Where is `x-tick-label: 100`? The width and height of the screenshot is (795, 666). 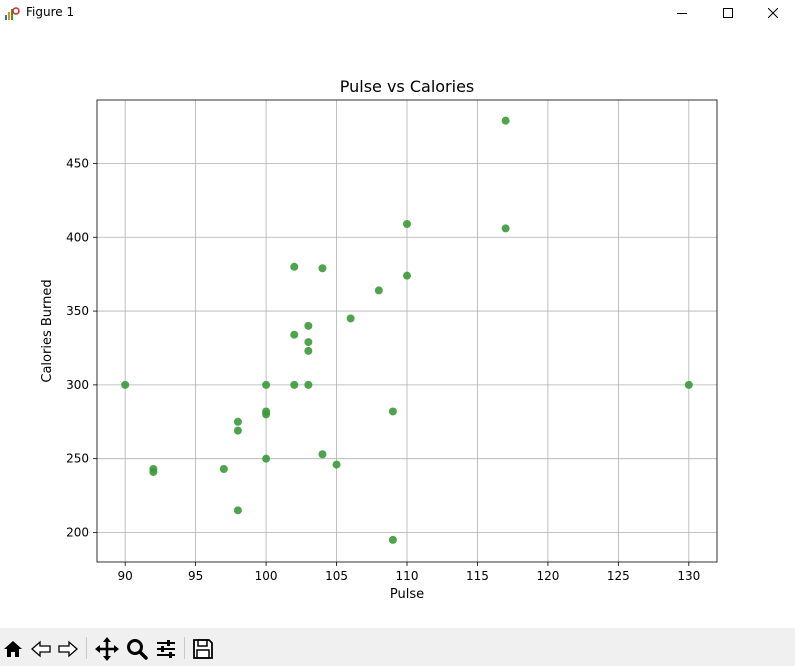
x-tick-label: 100 is located at coordinates (266, 576).